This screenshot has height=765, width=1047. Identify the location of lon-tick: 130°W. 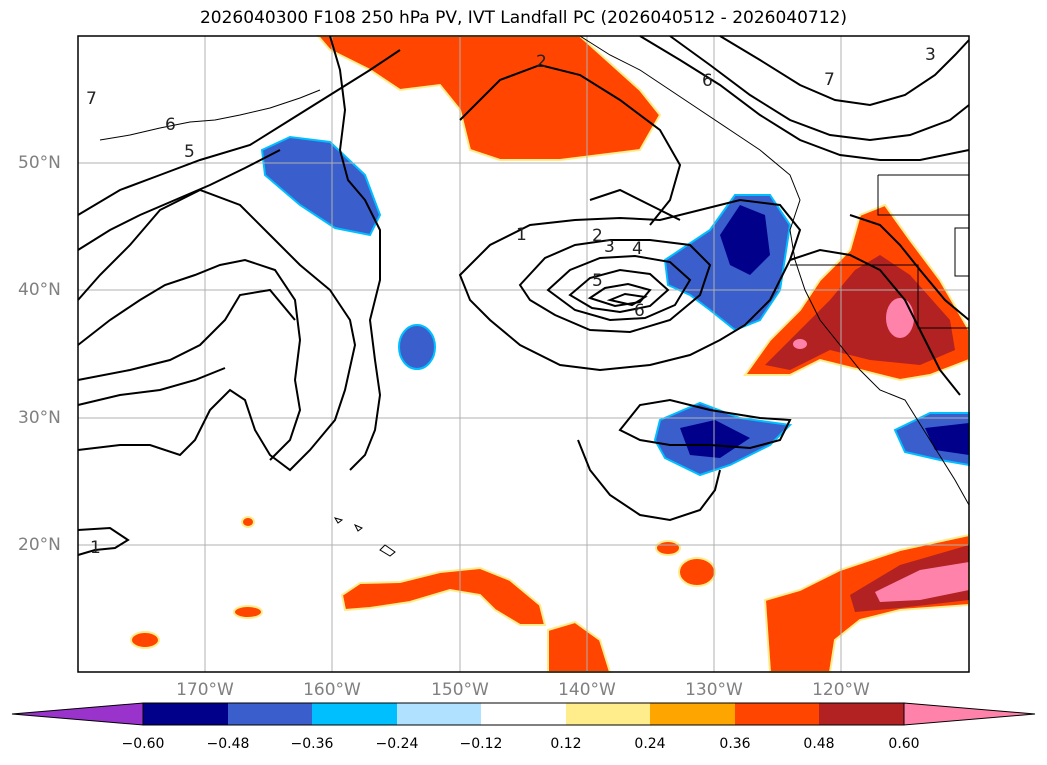
(714, 690).